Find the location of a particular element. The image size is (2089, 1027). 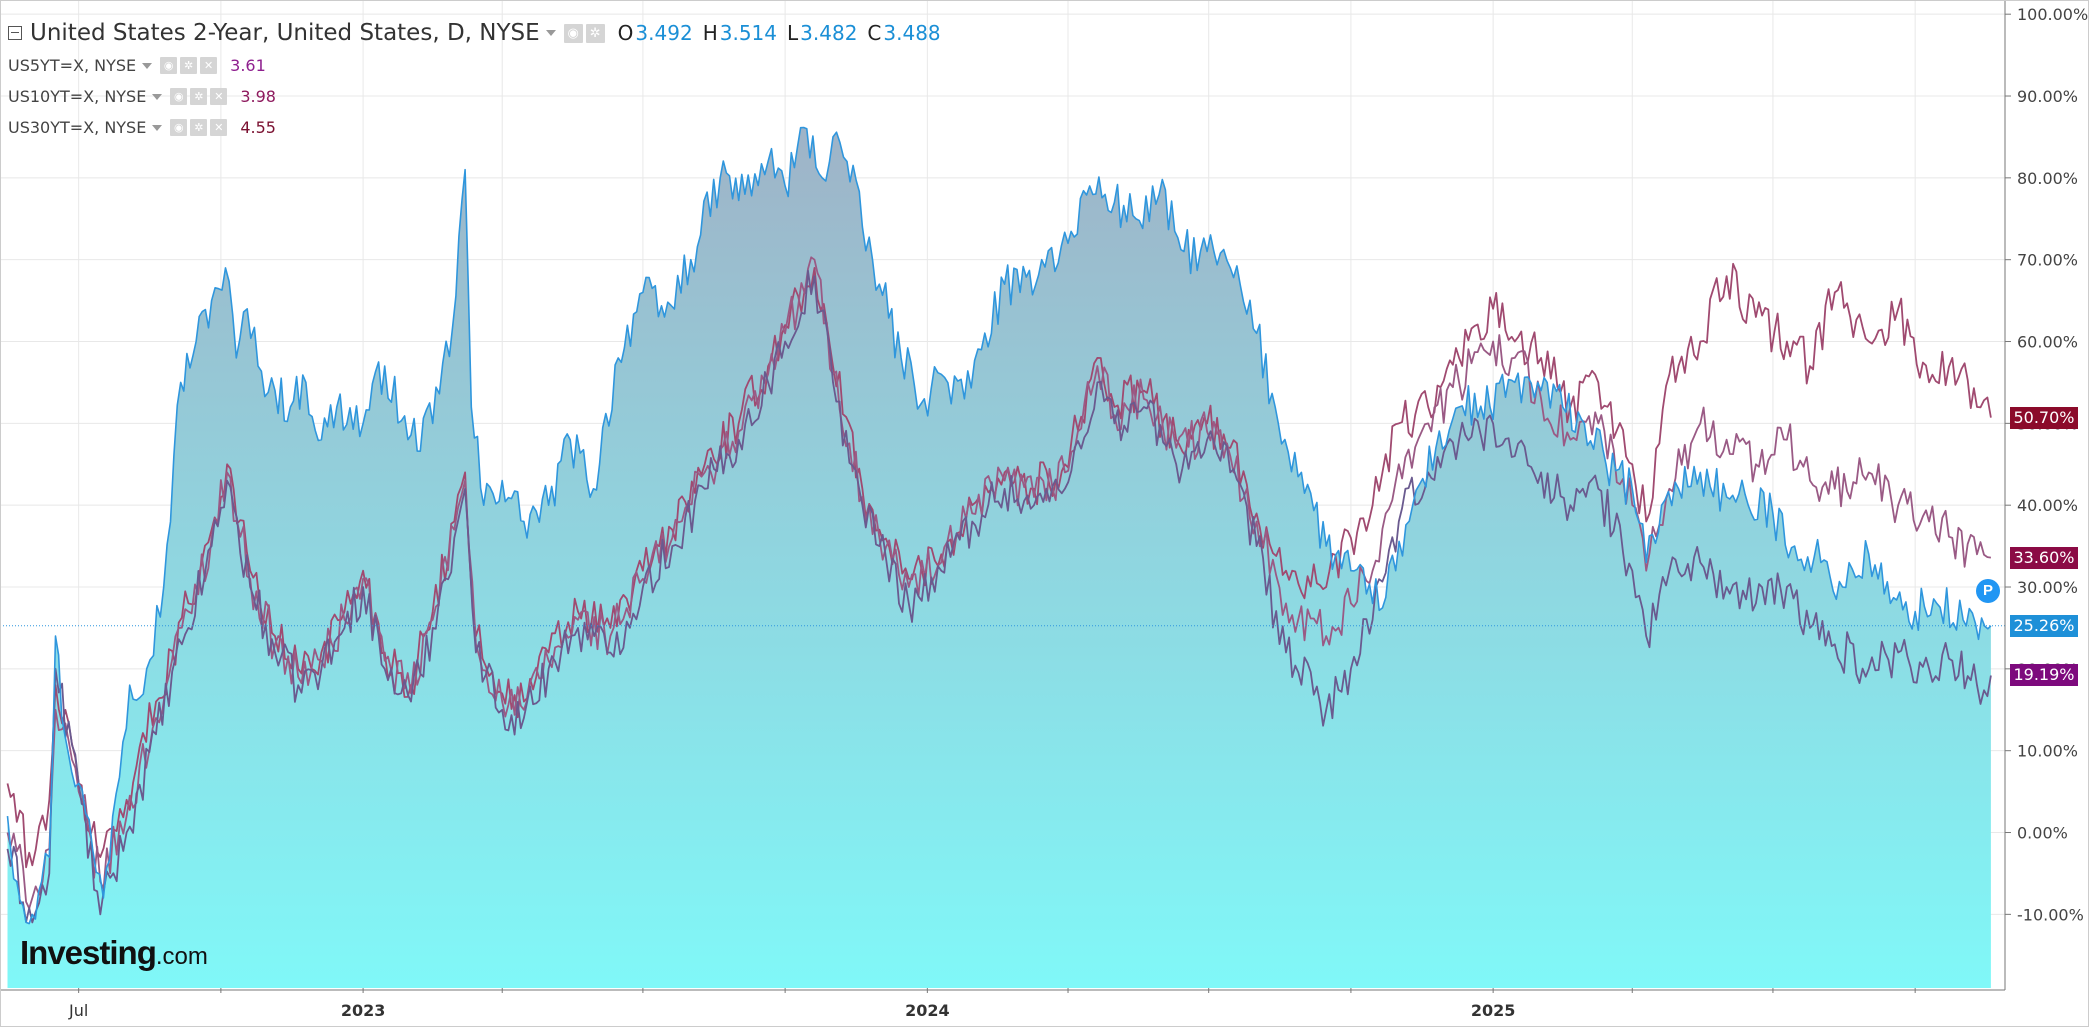

ohlc-value: 3.492 is located at coordinates (664, 33).